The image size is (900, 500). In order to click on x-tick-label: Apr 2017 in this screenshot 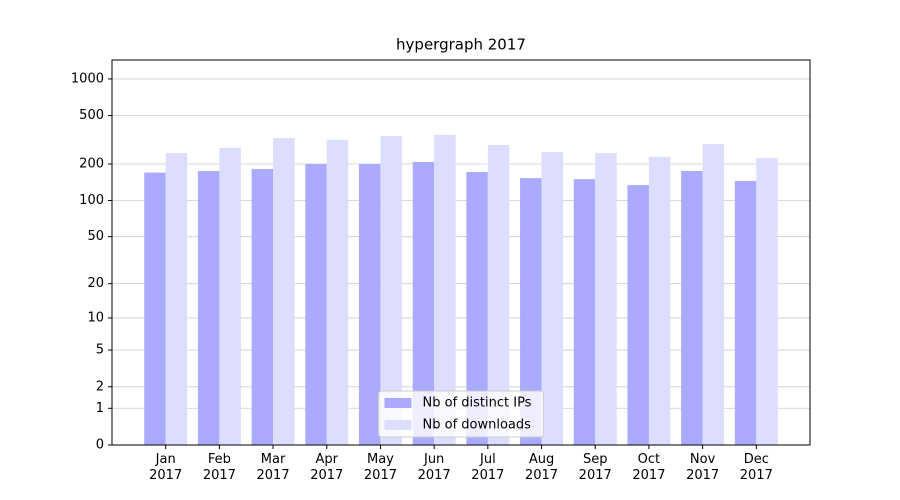, I will do `click(327, 467)`.